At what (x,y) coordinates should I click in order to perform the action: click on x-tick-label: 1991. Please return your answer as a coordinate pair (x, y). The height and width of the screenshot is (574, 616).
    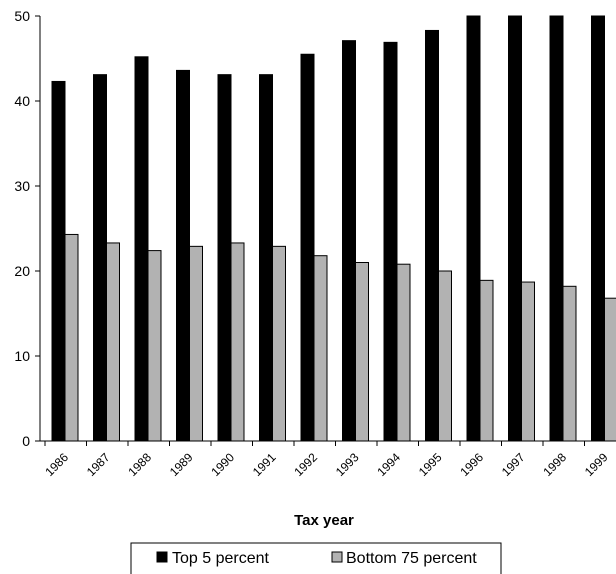
    Looking at the image, I should click on (264, 464).